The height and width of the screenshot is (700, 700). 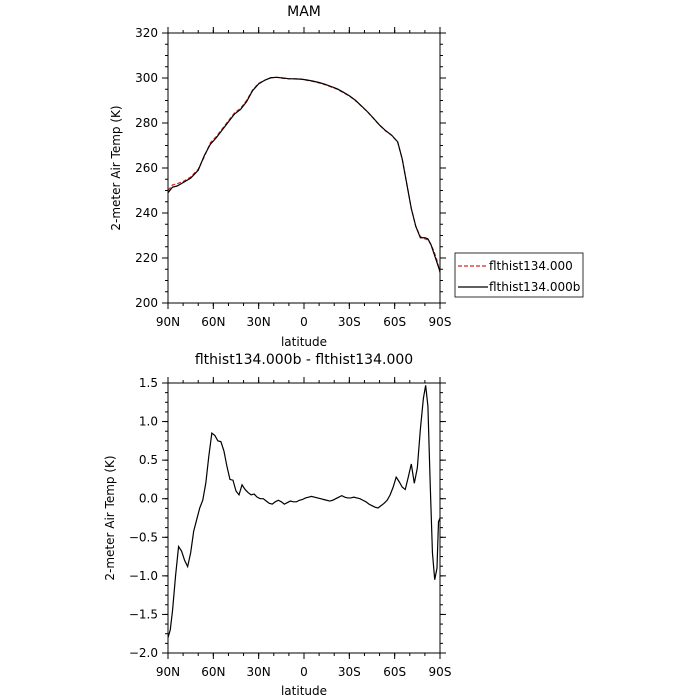 I want to click on y-tick-label: 200, so click(x=146, y=303).